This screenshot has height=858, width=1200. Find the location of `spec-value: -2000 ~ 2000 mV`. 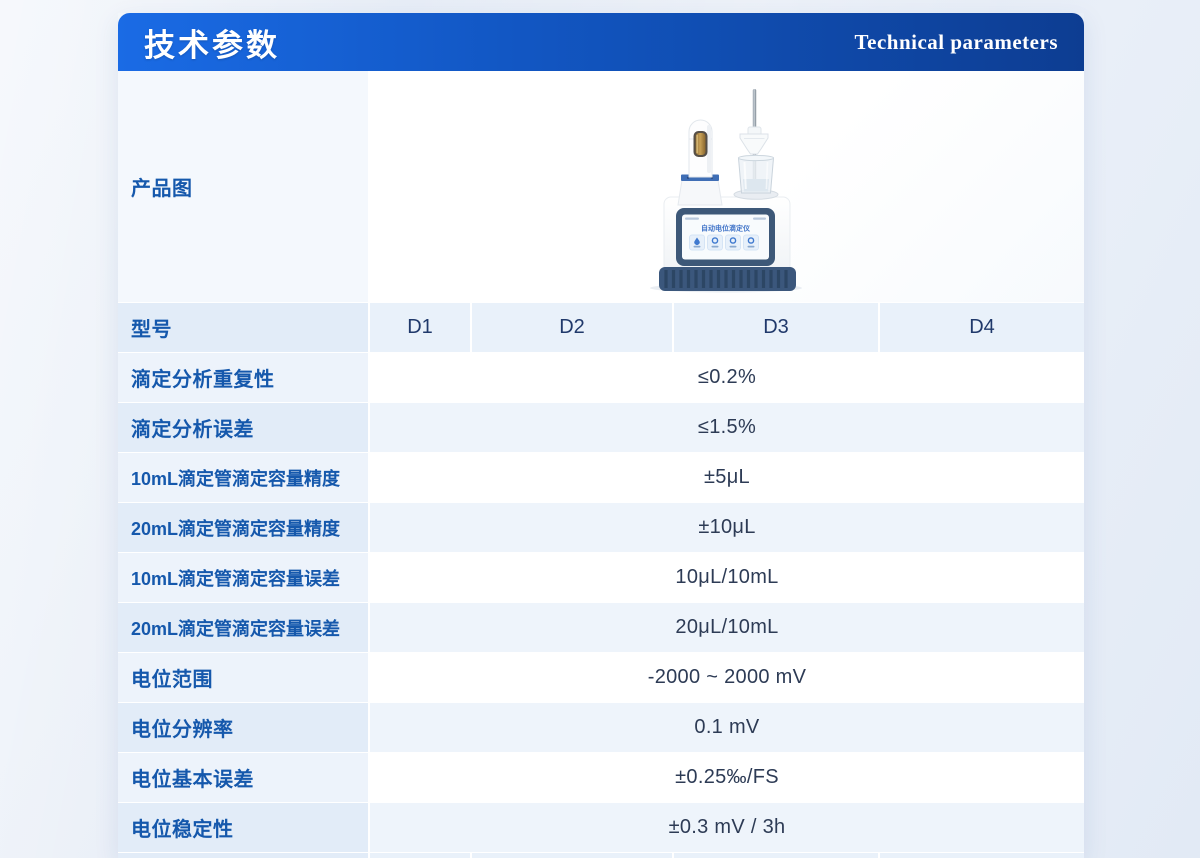

spec-value: -2000 ~ 2000 mV is located at coordinates (726, 677).